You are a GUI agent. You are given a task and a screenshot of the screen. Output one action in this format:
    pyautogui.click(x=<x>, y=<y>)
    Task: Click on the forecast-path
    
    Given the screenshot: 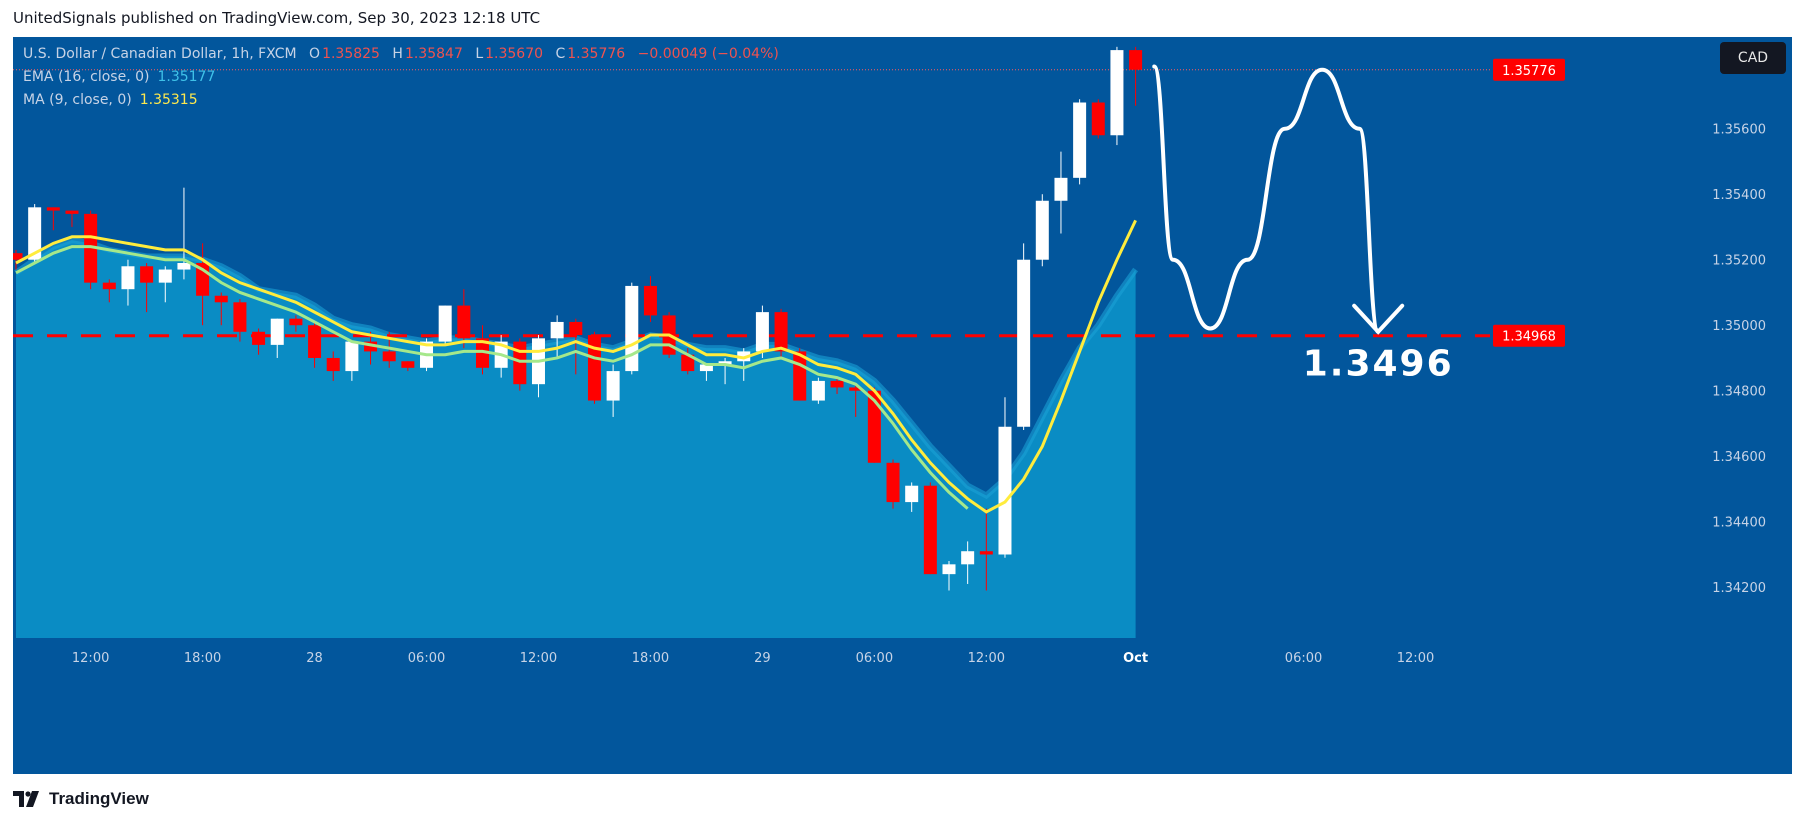 What is the action you would take?
    pyautogui.click(x=1266, y=199)
    